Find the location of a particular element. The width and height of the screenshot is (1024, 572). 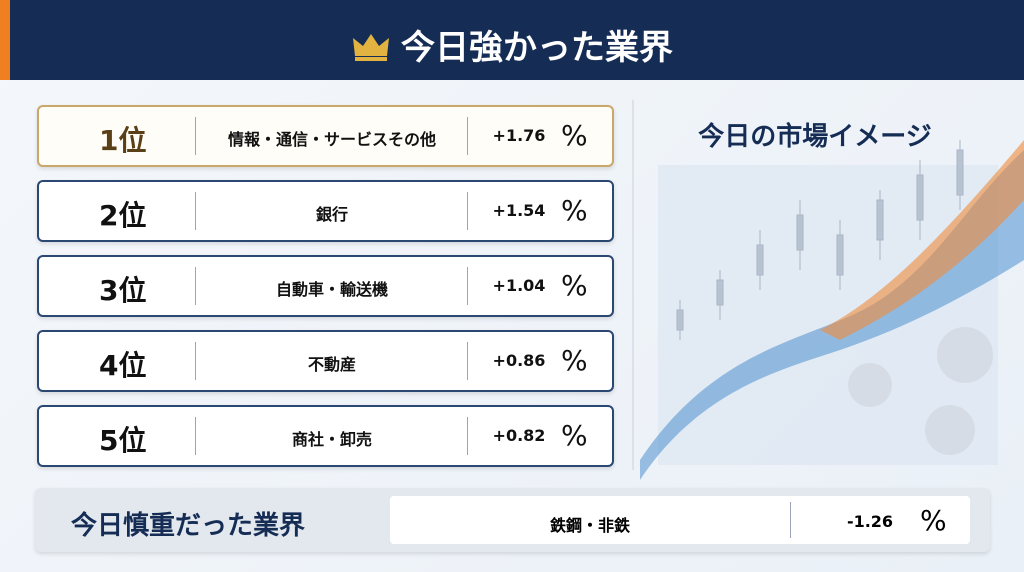

rank: 4位 is located at coordinates (123, 365).